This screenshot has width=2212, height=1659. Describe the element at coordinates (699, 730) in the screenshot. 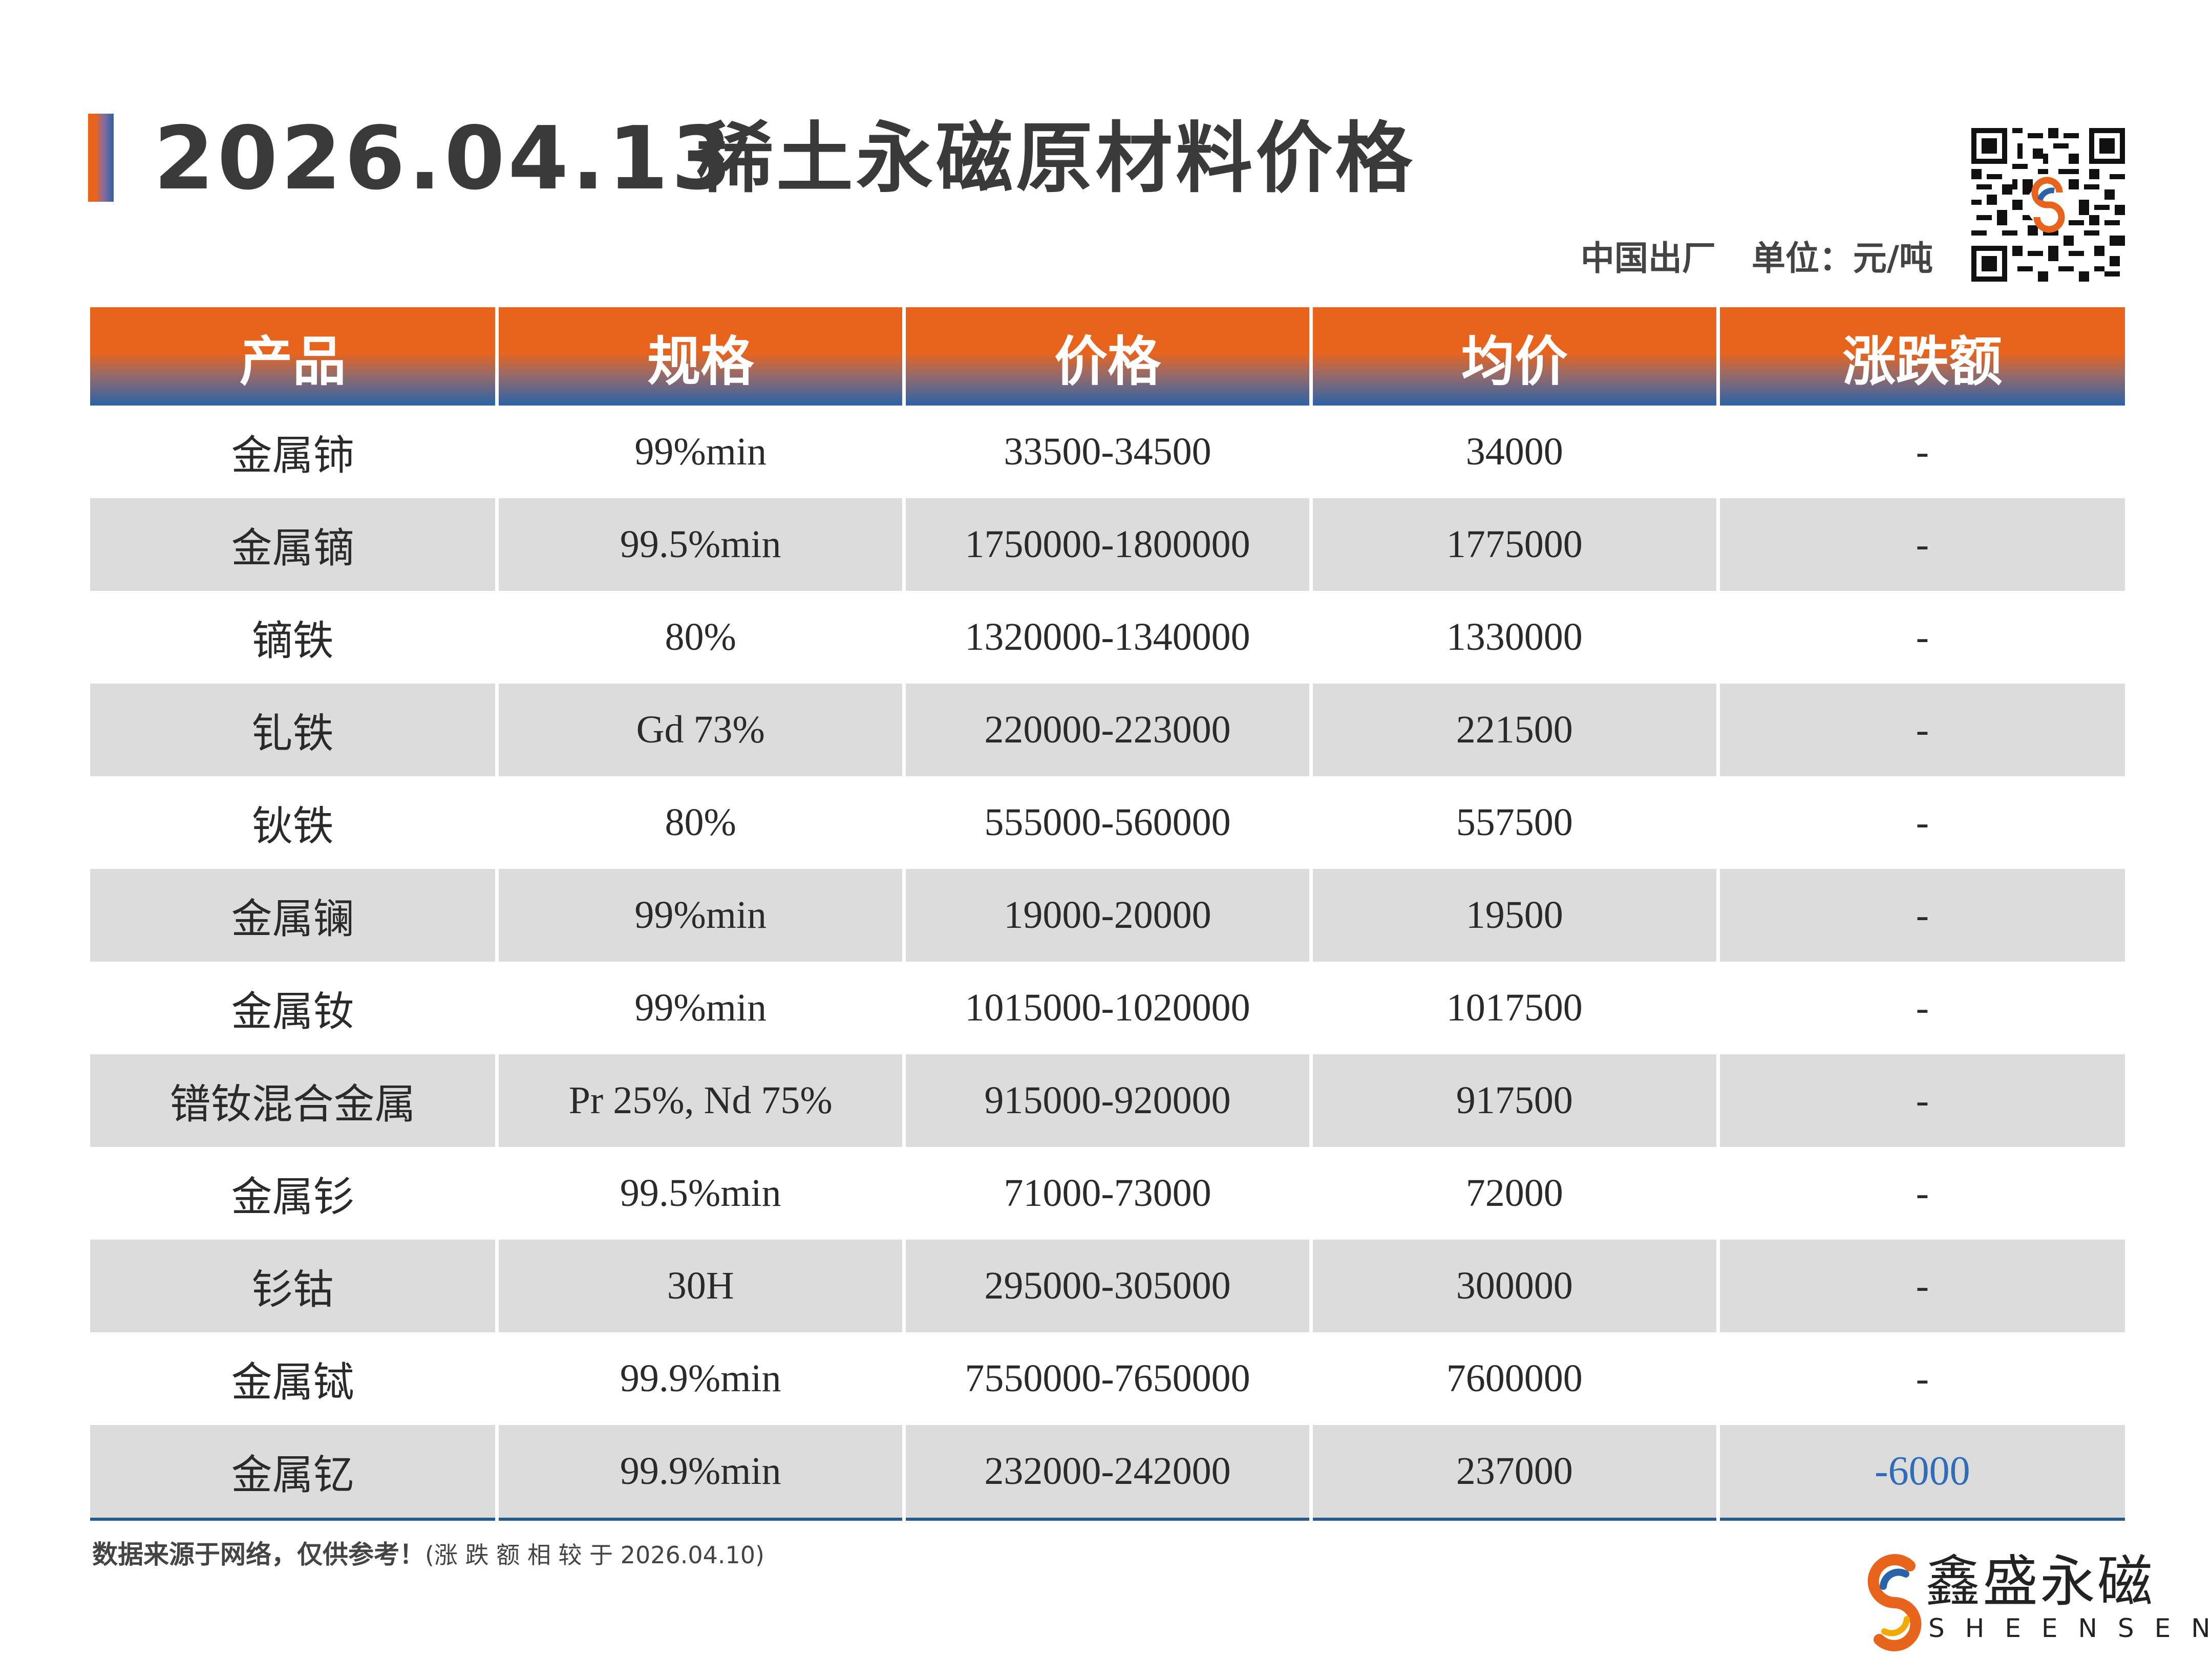

I see `cell-spec: Gd 73%` at that location.